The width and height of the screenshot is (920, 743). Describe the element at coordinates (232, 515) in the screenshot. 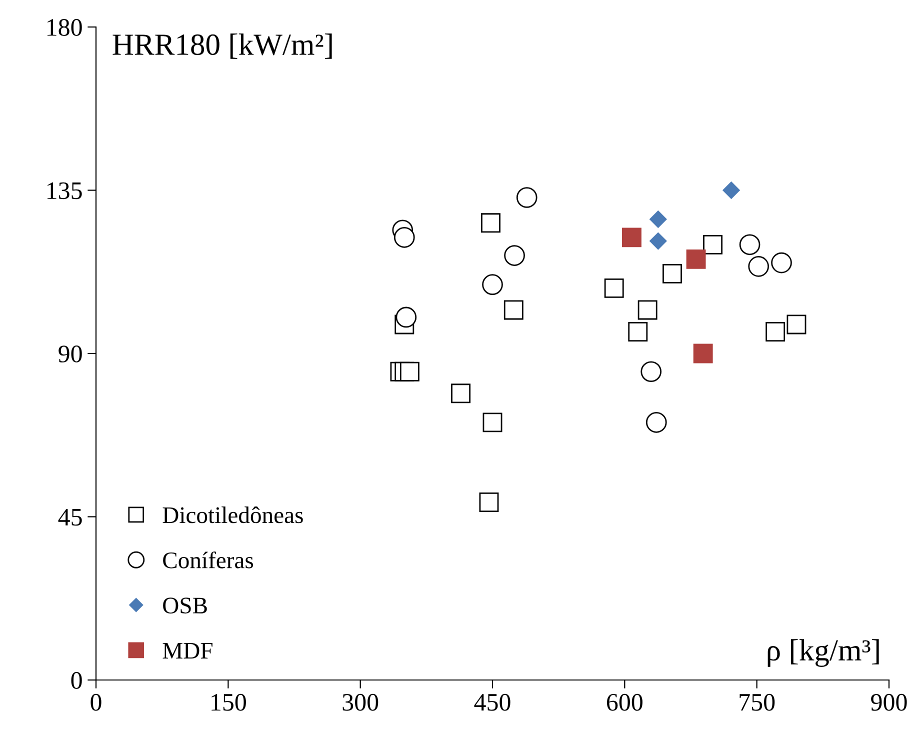

I see `legend-label: Dicotiledôneas` at that location.